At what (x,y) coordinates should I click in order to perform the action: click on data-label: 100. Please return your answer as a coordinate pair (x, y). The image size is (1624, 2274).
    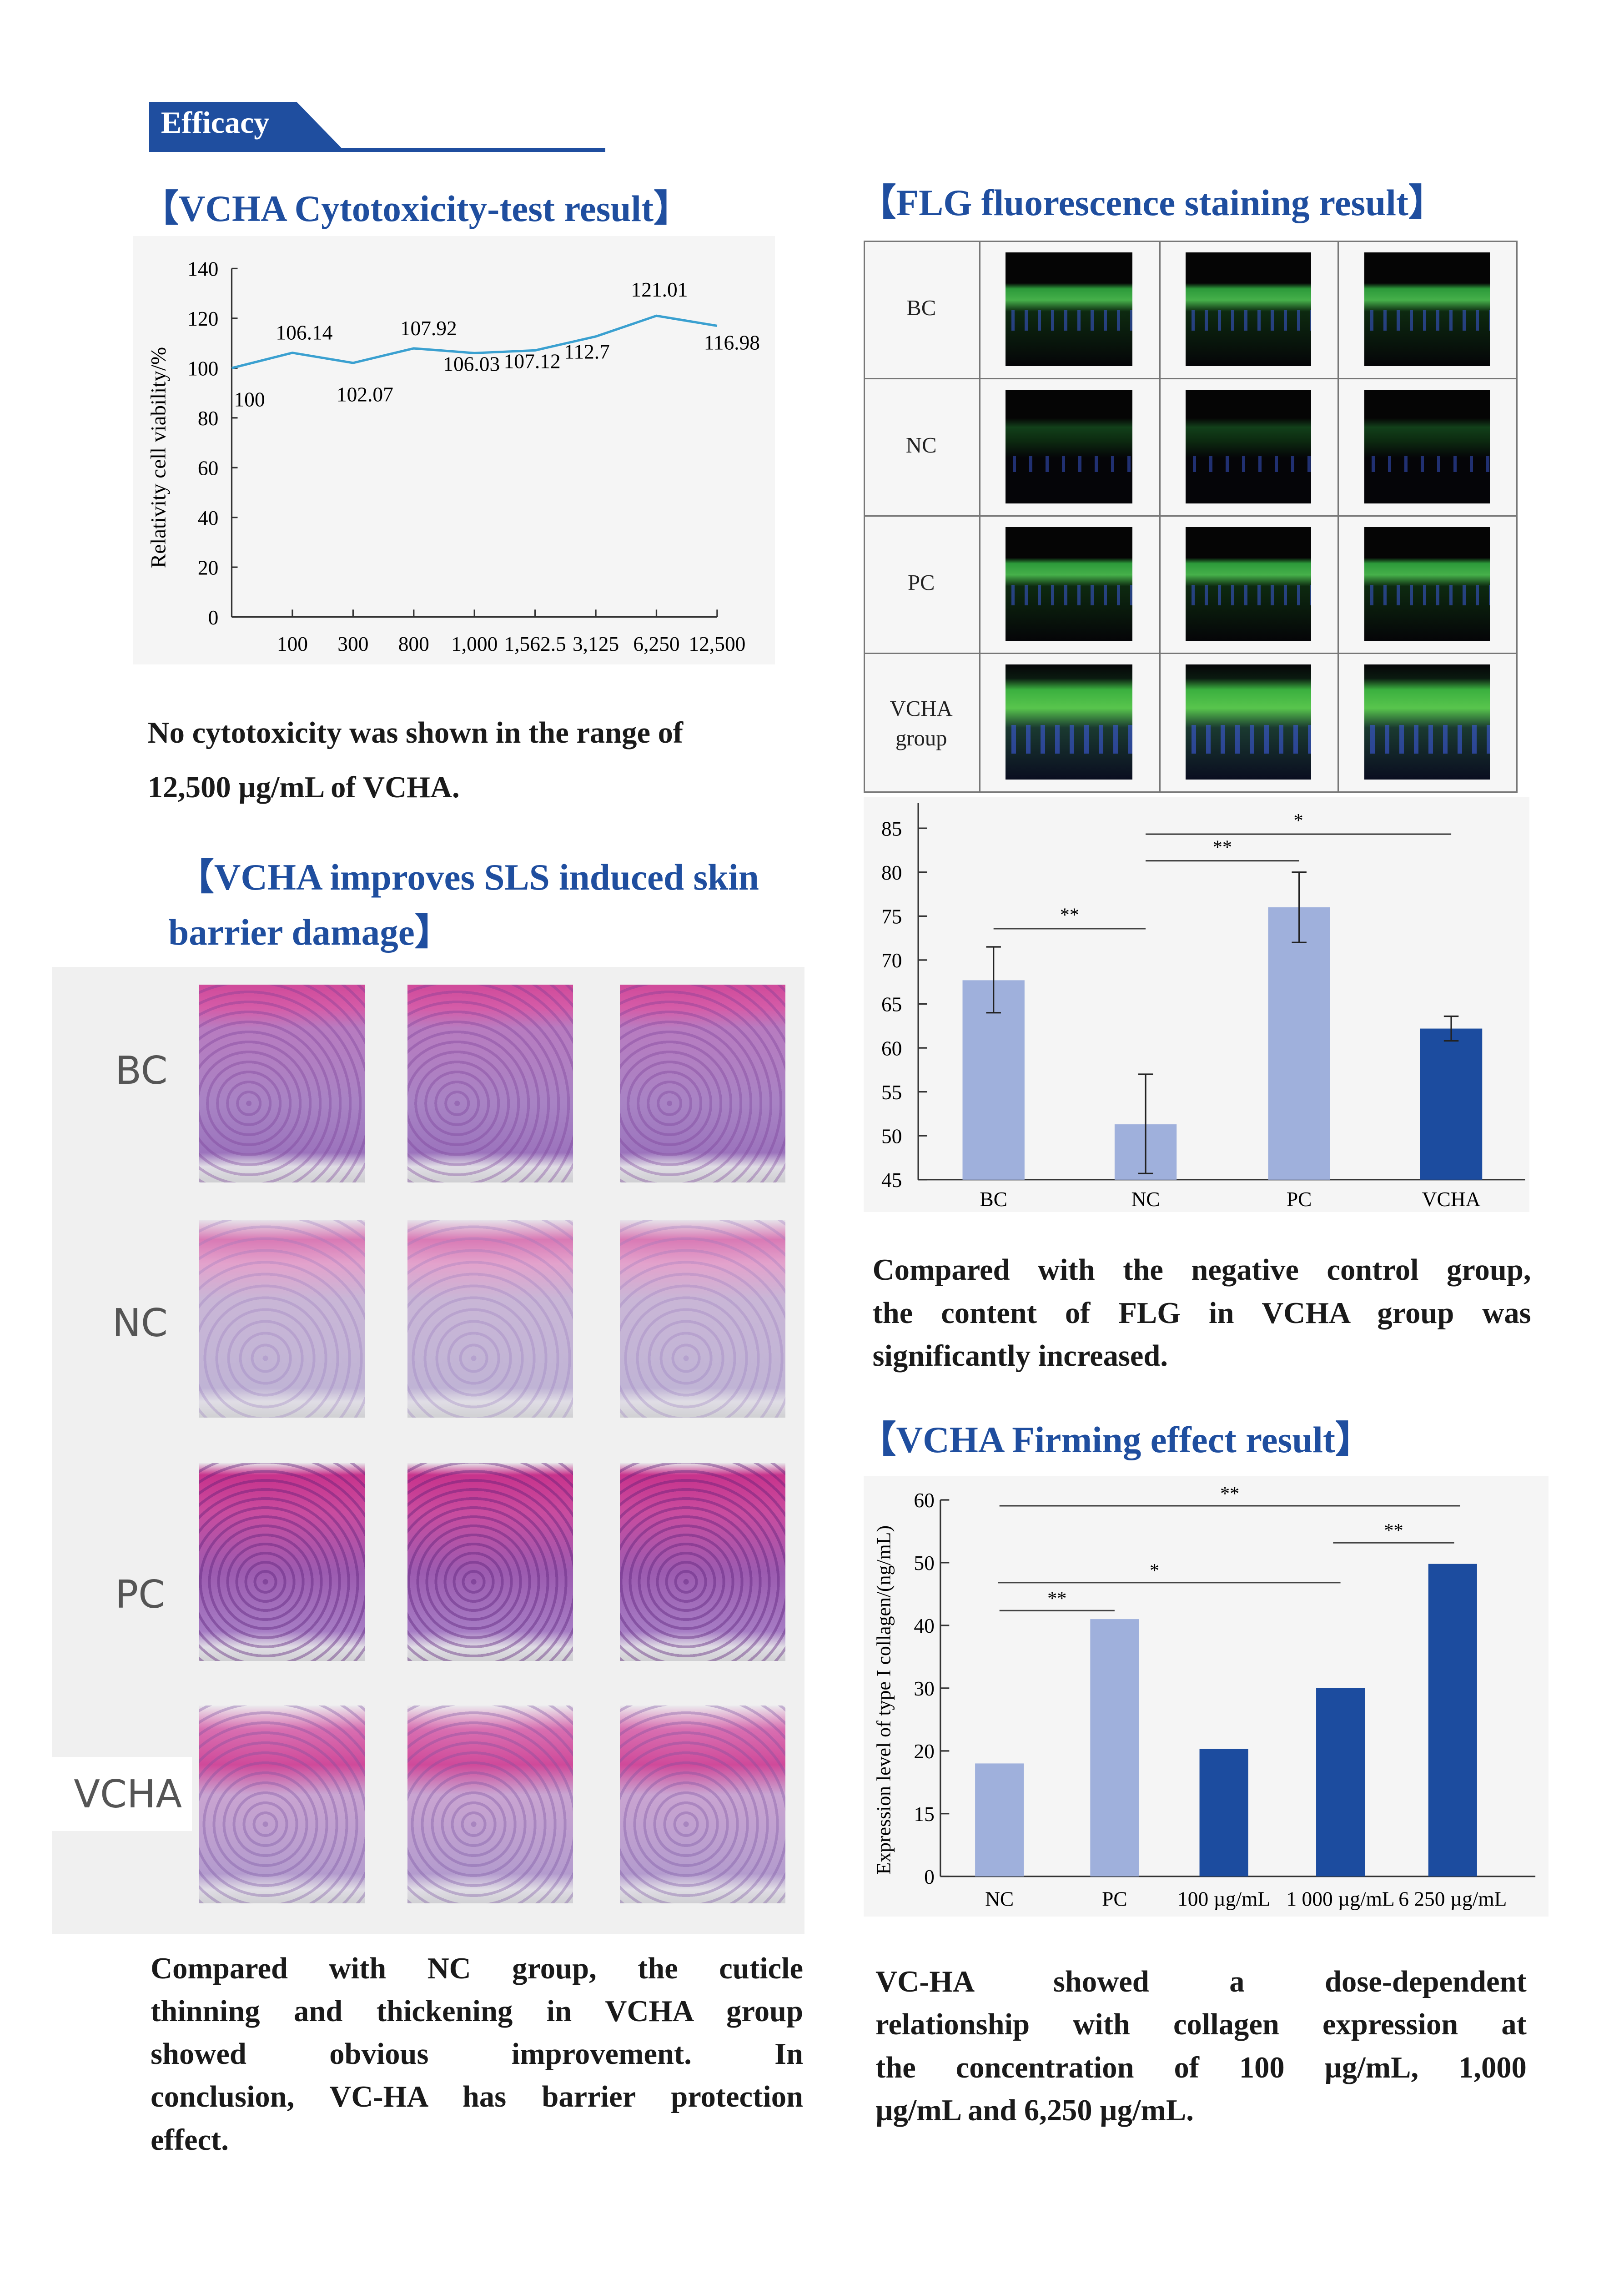
    Looking at the image, I should click on (249, 399).